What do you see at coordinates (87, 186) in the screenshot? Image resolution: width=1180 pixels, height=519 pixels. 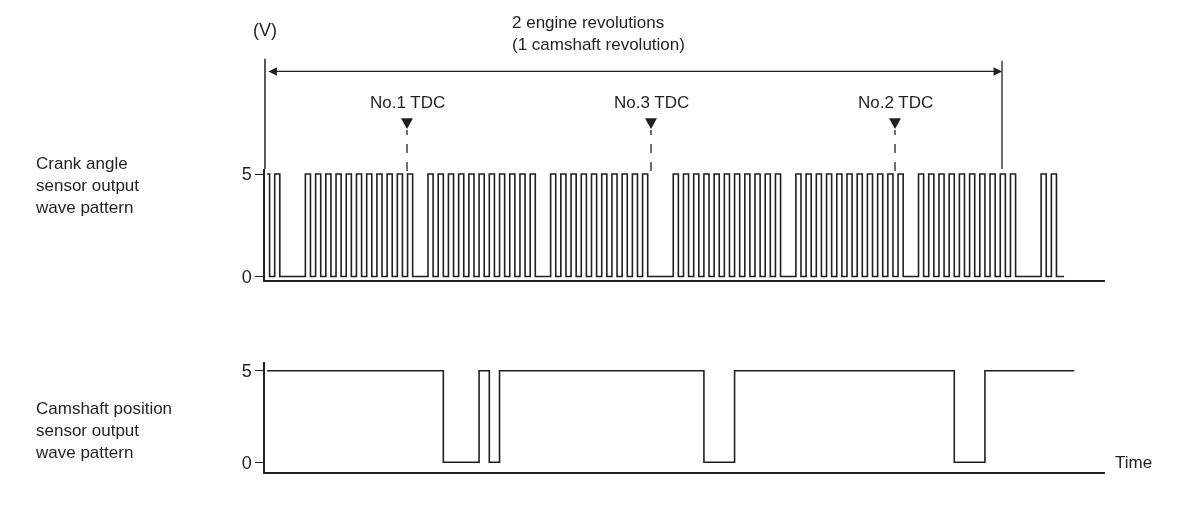 I see `y-axis-title: Crank angle sensor output wave pattern` at bounding box center [87, 186].